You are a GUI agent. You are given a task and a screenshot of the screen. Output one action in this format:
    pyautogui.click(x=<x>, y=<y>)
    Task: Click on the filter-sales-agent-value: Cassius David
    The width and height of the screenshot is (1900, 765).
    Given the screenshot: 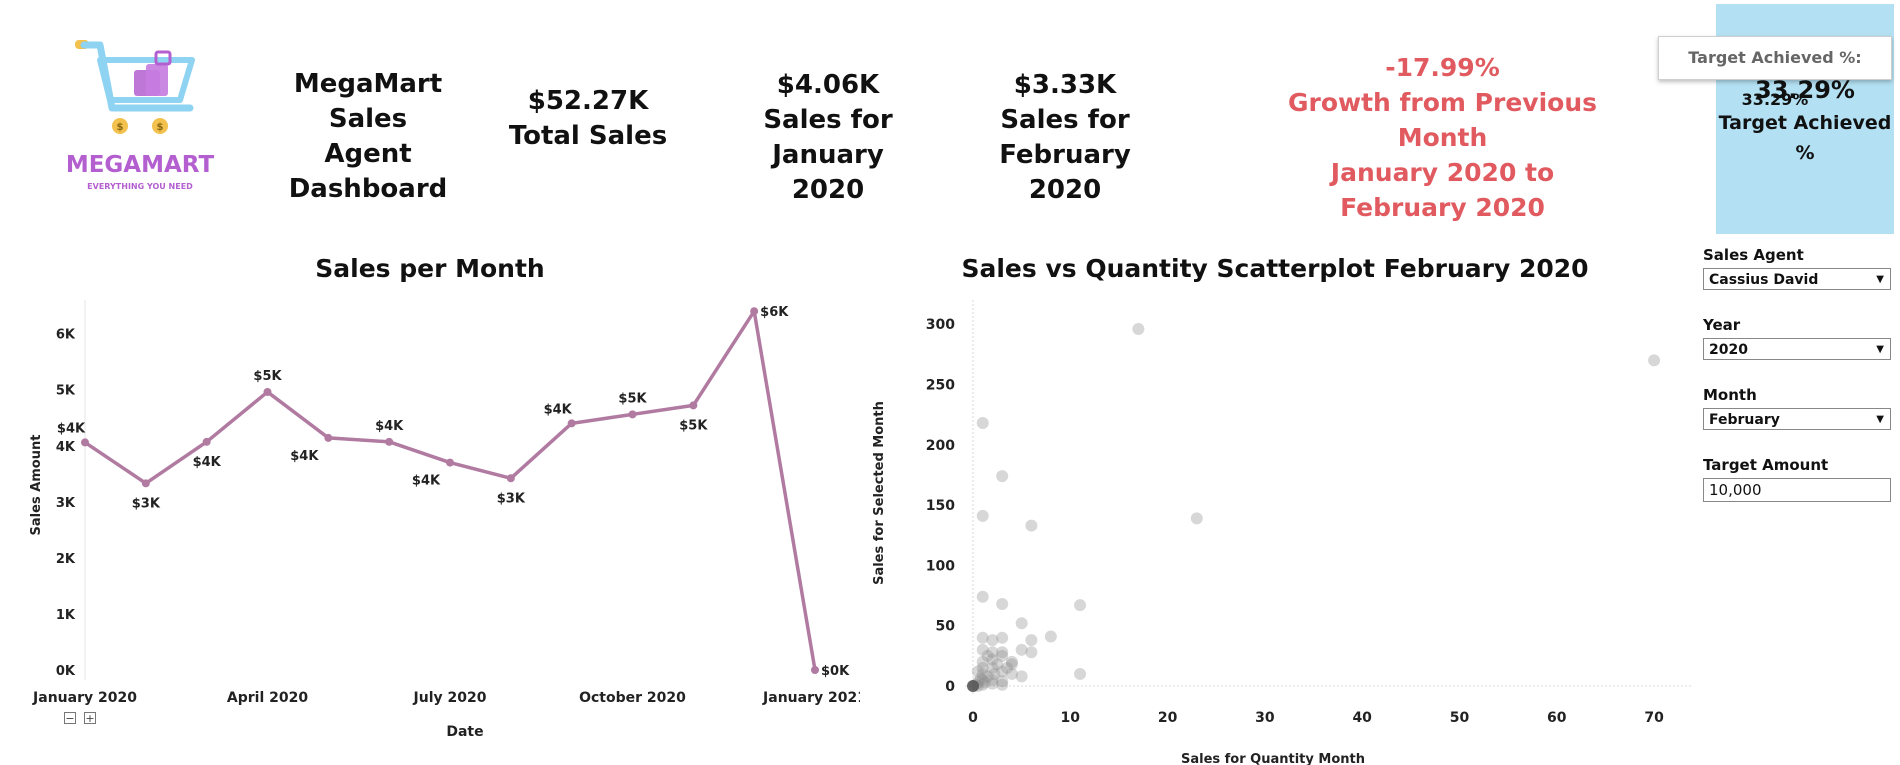 What is the action you would take?
    pyautogui.click(x=1764, y=280)
    